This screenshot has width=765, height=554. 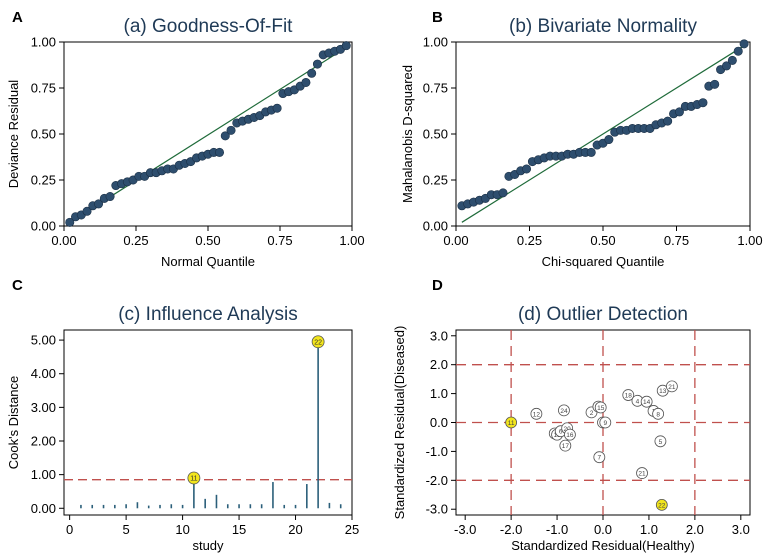 What do you see at coordinates (439, 422) in the screenshot?
I see `y-tick-label: 0.0` at bounding box center [439, 422].